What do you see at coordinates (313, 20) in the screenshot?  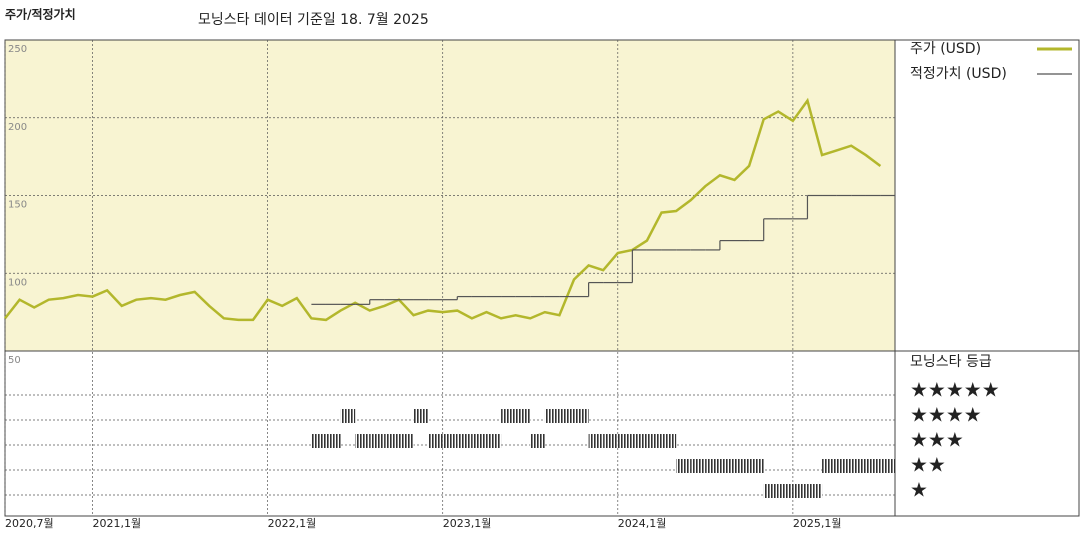 I see `chart-subtitle: 모닝스타 데이터 기준일 18. 7월 2025` at bounding box center [313, 20].